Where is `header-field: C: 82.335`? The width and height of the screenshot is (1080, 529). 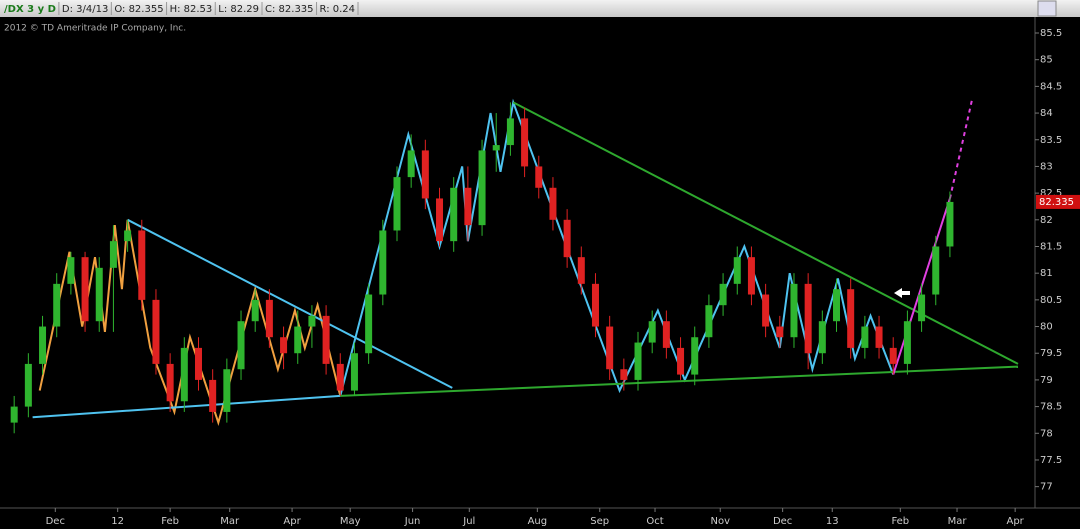
header-field: C: 82.335 is located at coordinates (289, 9).